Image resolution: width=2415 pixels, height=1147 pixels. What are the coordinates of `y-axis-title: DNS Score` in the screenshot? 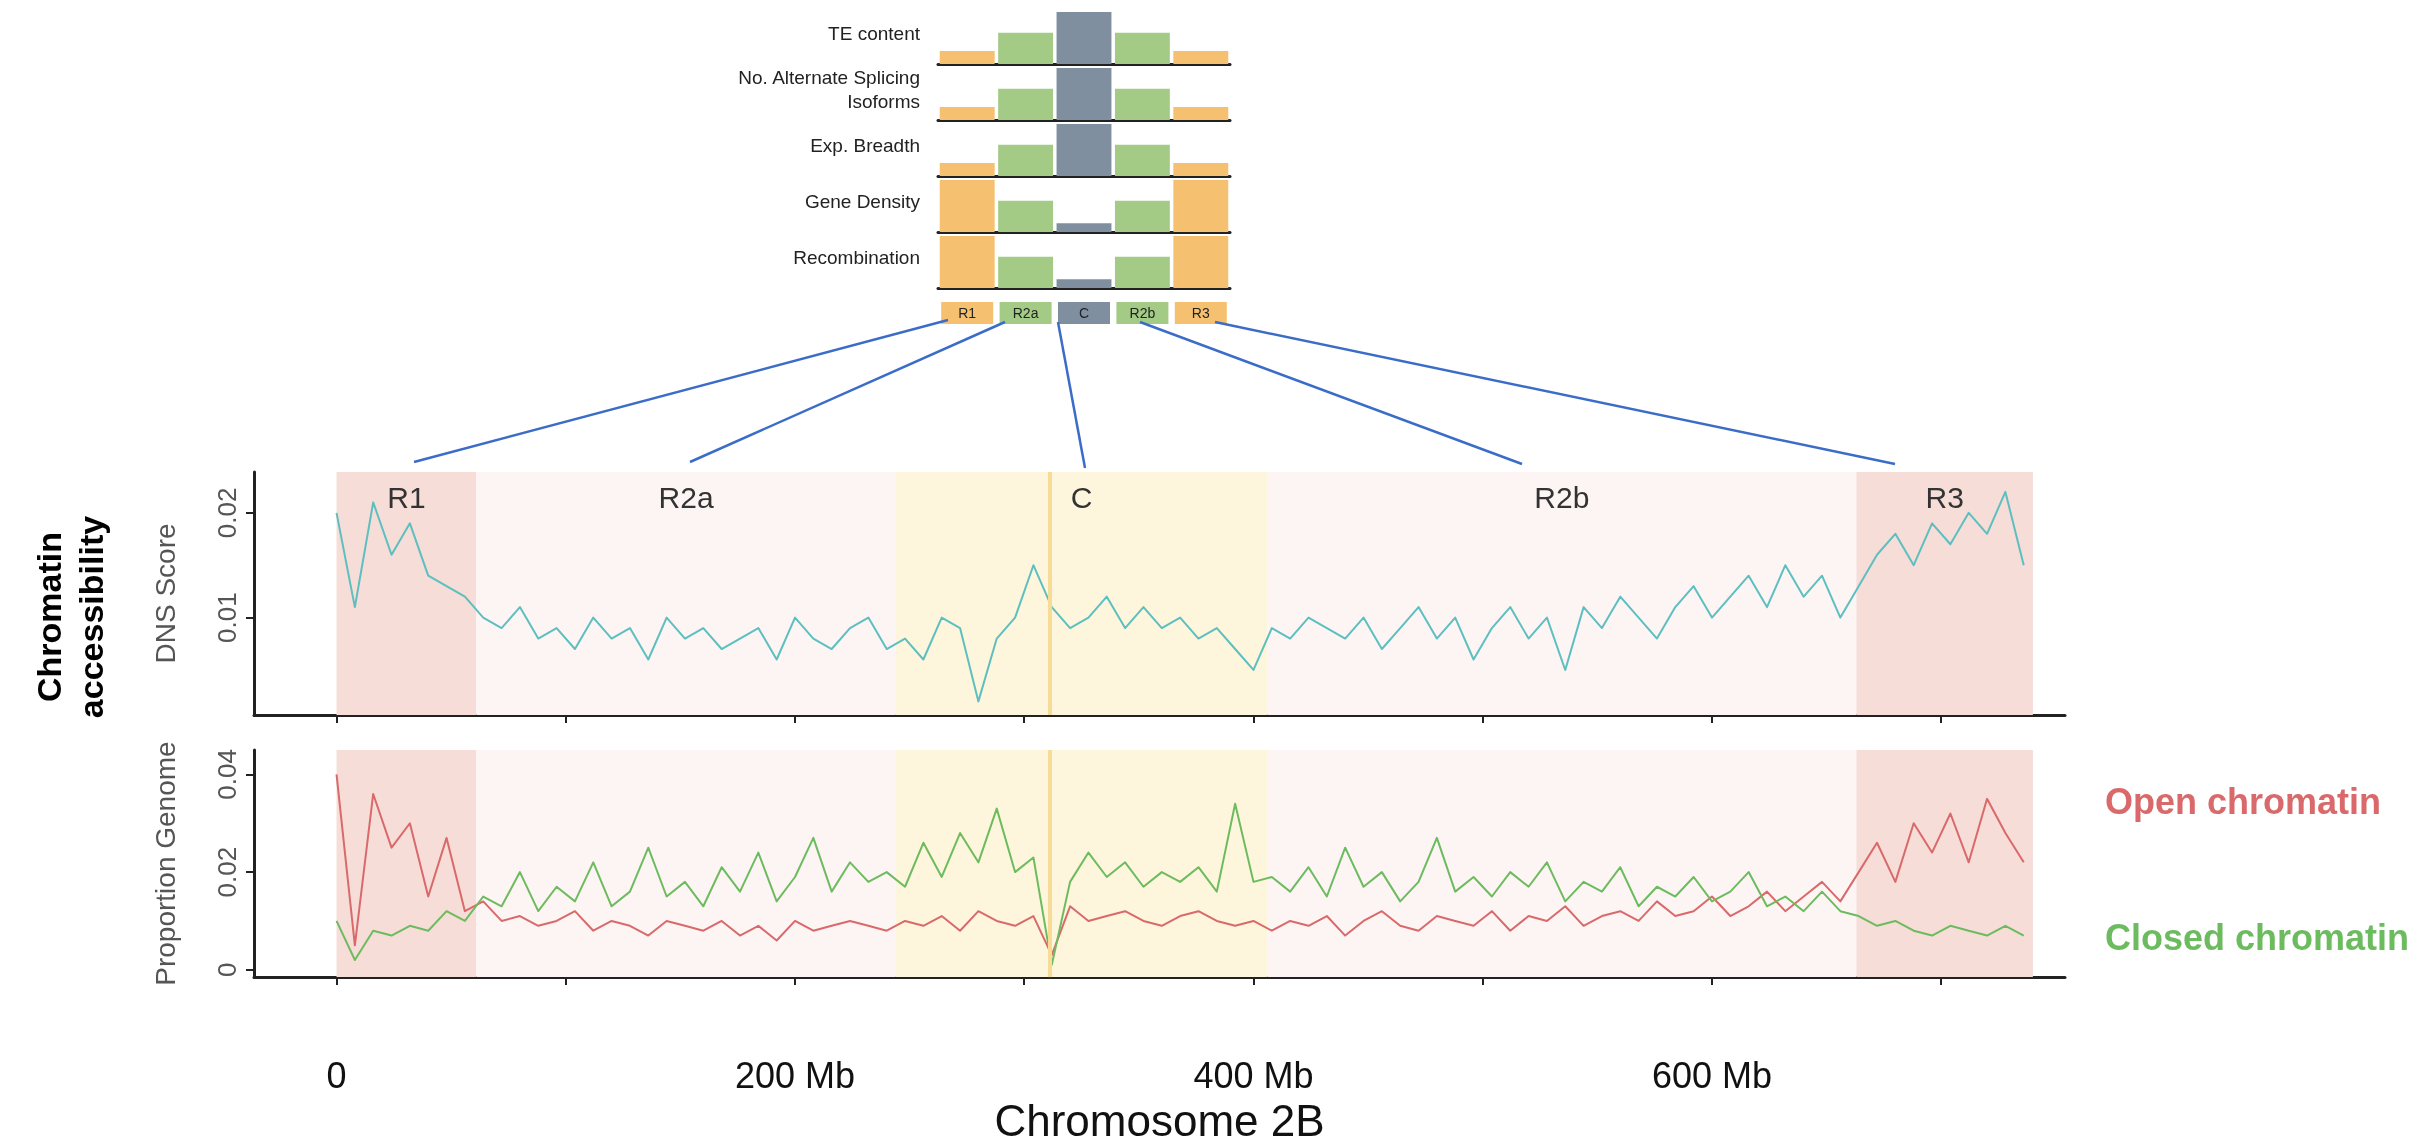 It's located at (165, 593).